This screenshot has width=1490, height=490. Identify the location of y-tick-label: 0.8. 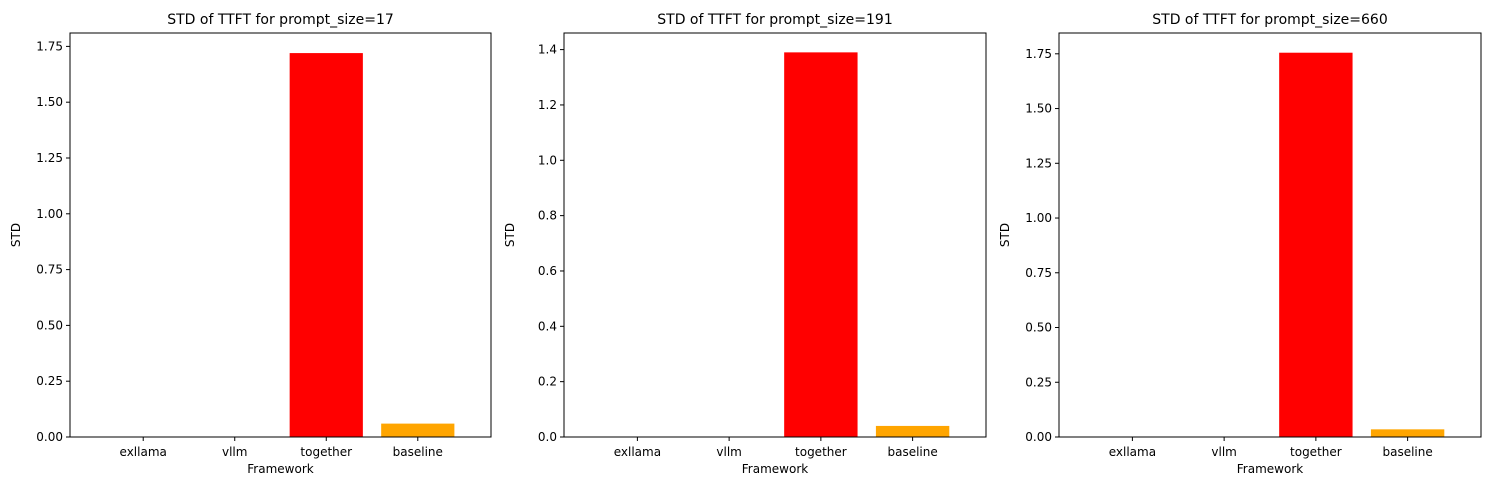
(547, 216).